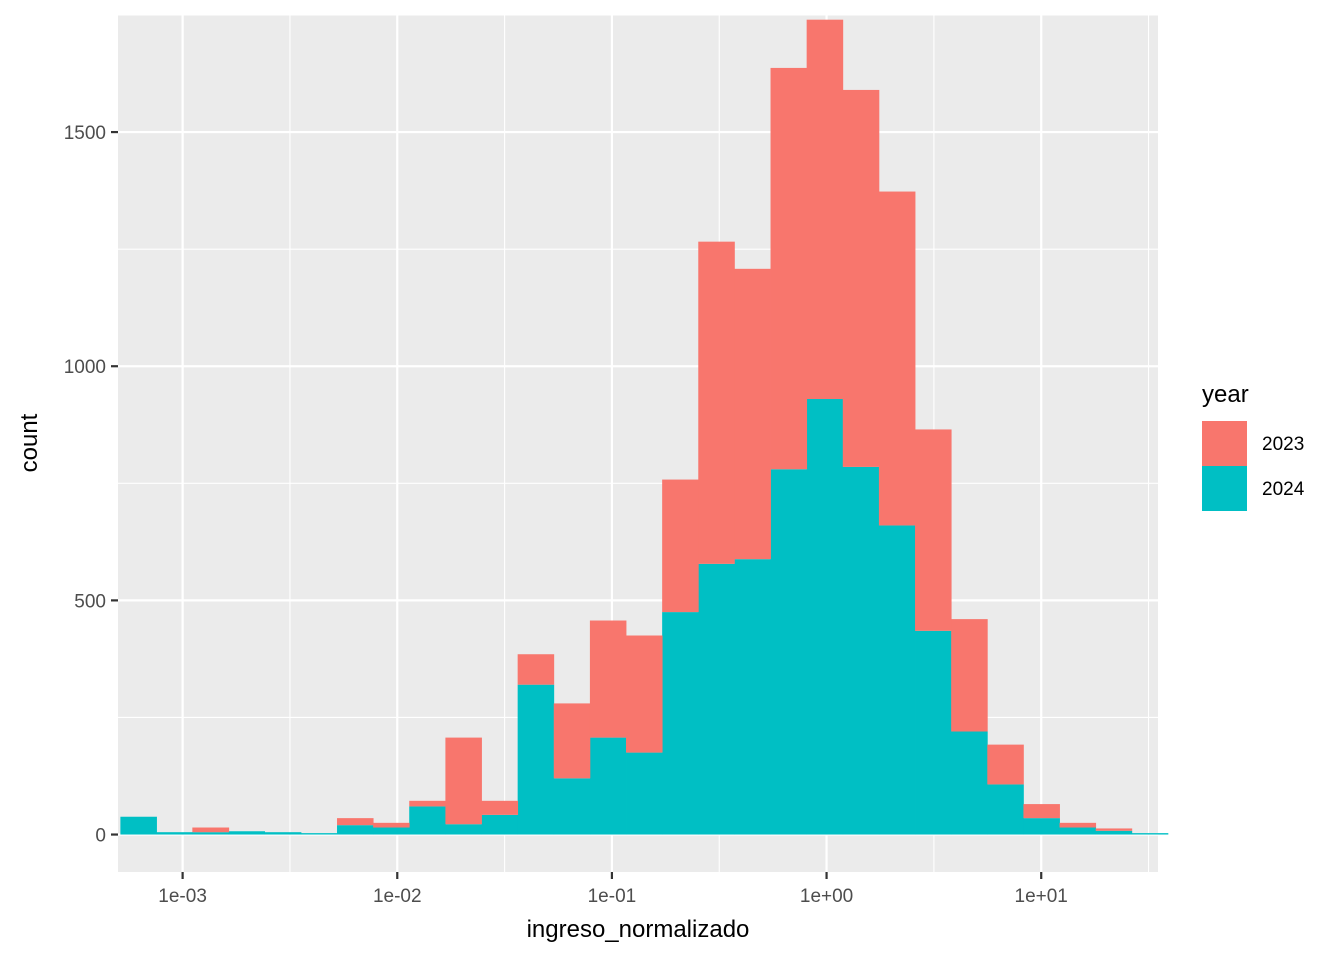 The image size is (1344, 960). Describe the element at coordinates (90, 601) in the screenshot. I see `y-tick-label: 500` at that location.